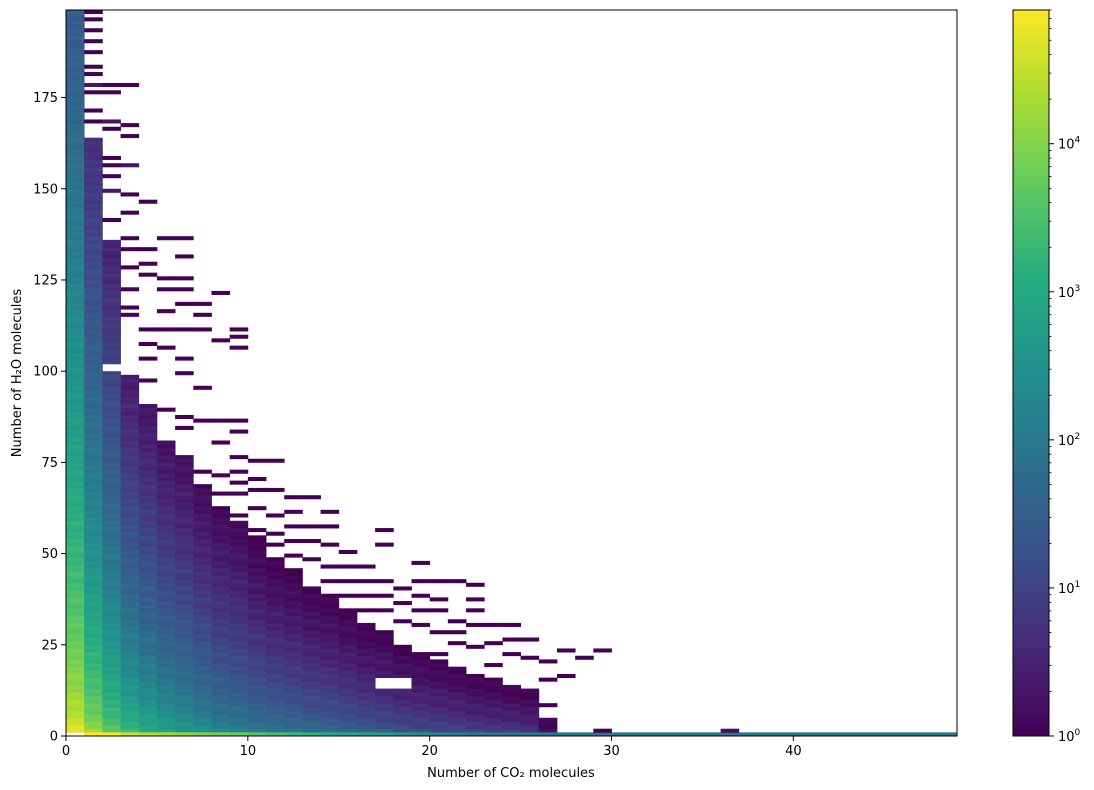 The image size is (1094, 790). I want to click on x-tick-label: 10, so click(248, 751).